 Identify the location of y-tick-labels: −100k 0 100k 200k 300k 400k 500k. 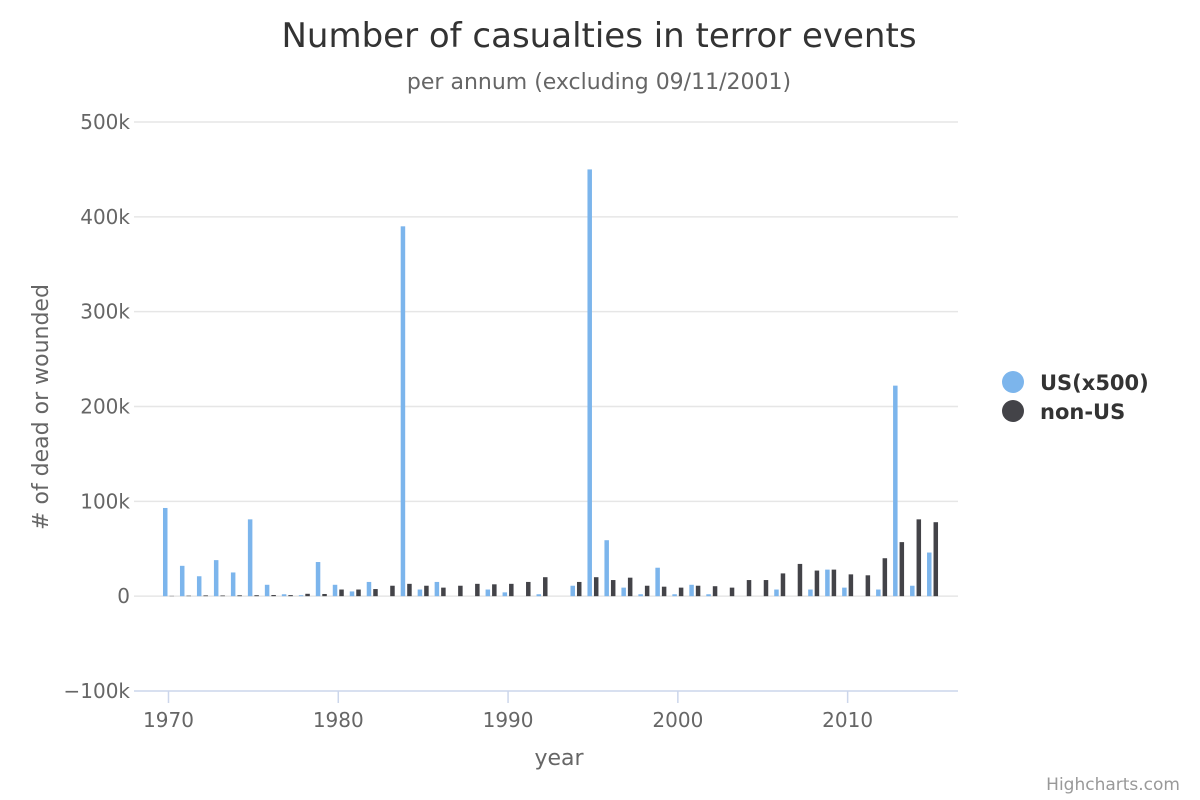
(96, 406).